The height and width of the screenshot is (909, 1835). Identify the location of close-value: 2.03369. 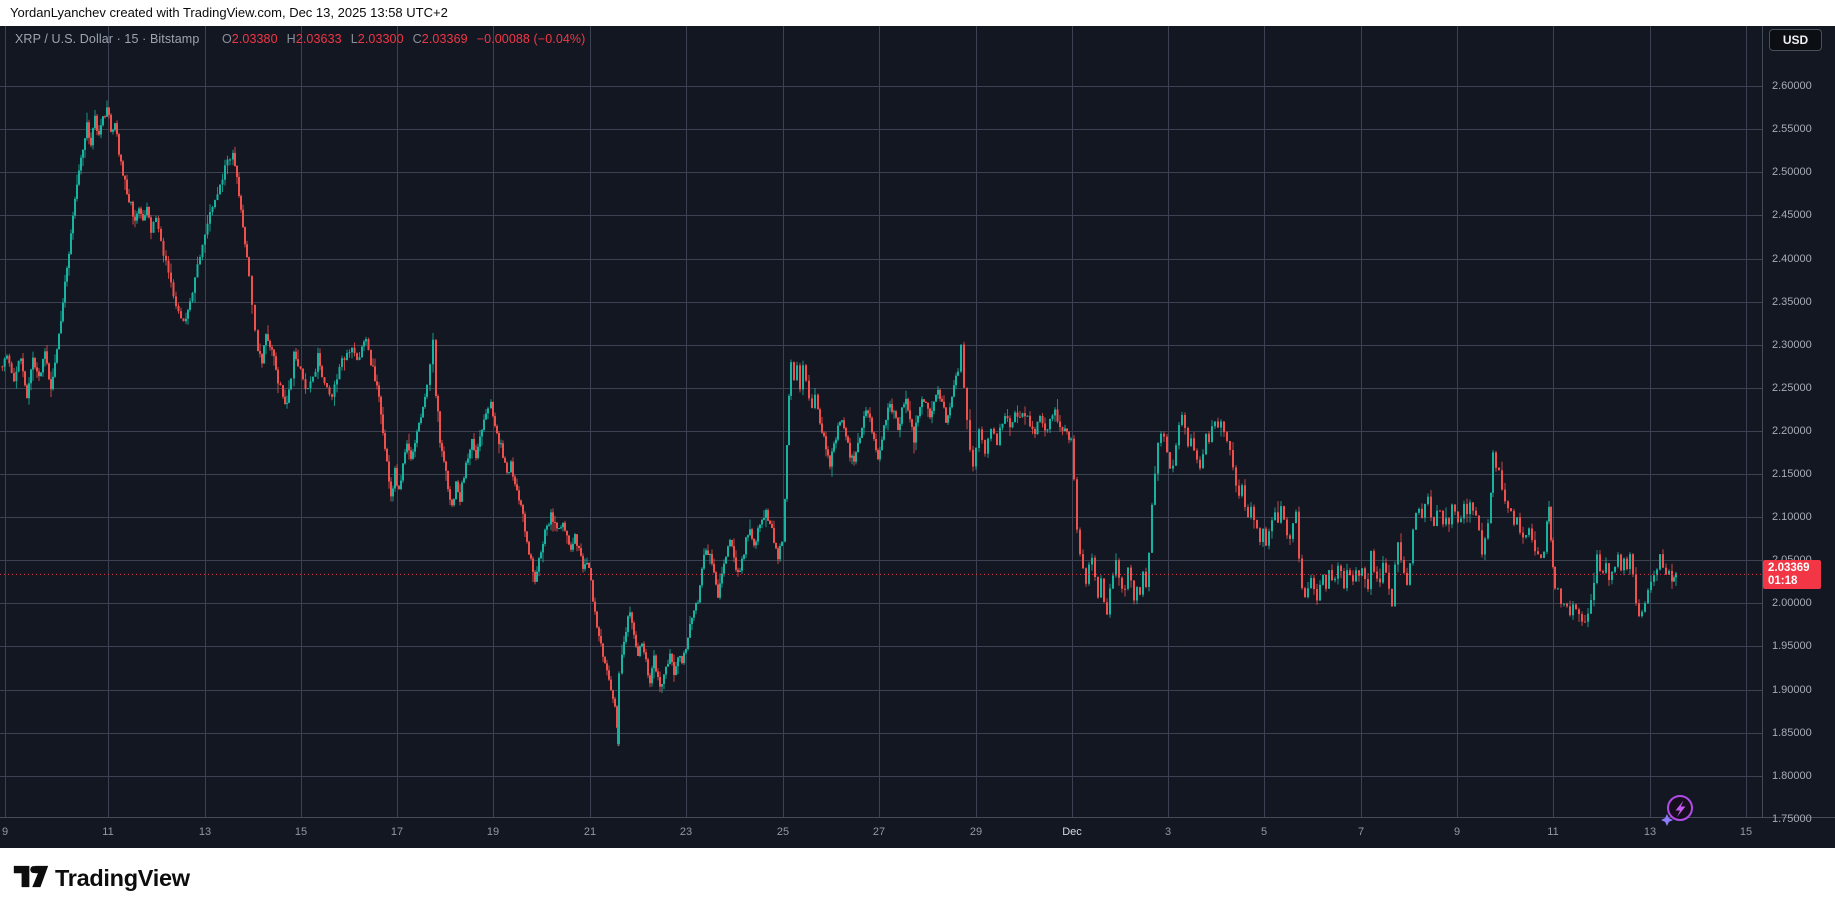
(444, 39).